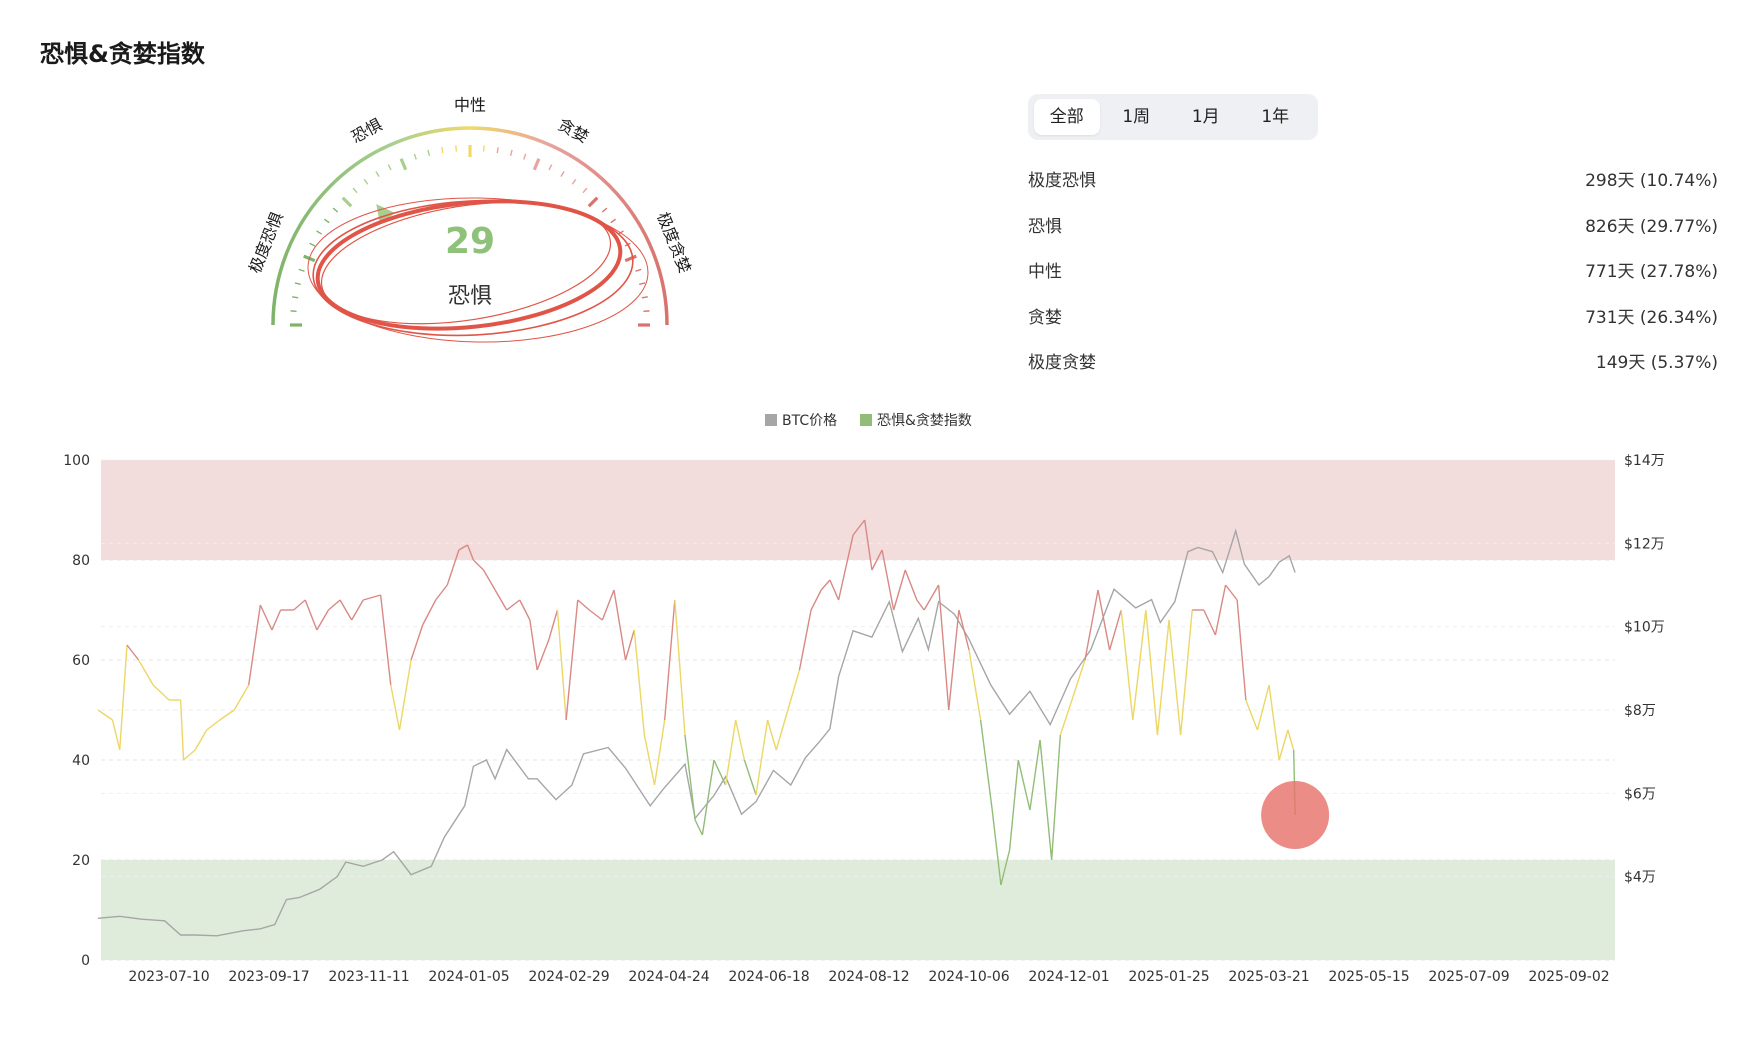 The height and width of the screenshot is (1053, 1755). Describe the element at coordinates (1205, 117) in the screenshot. I see `tab-1-month: 1月` at that location.